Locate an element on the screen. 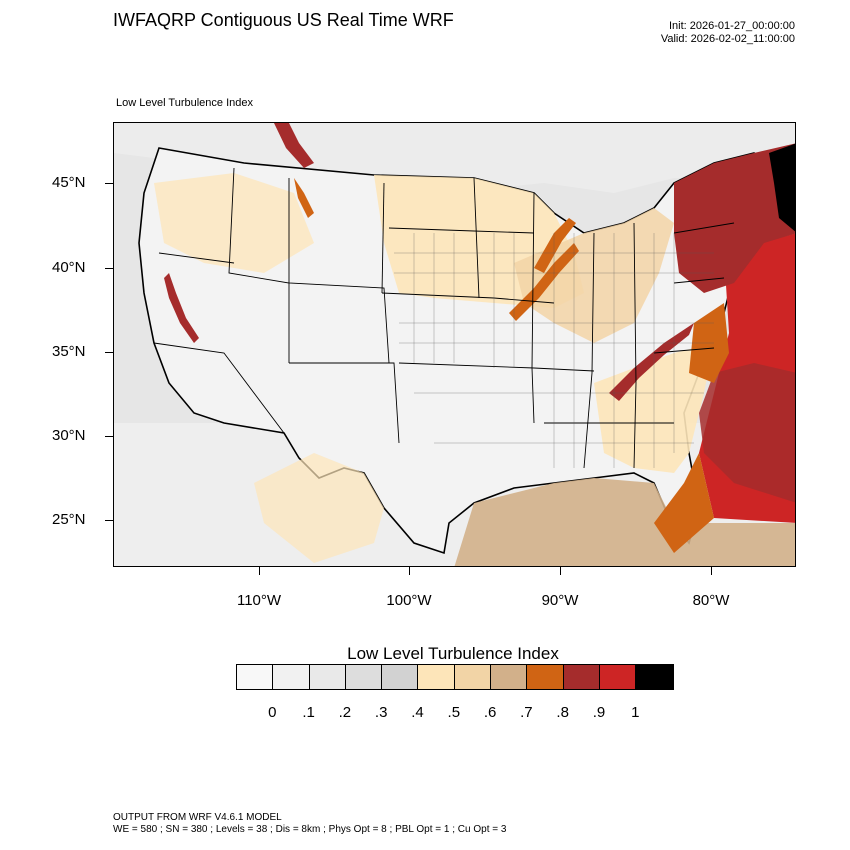 The image size is (850, 850). colorbar-label: .3 is located at coordinates (381, 712).